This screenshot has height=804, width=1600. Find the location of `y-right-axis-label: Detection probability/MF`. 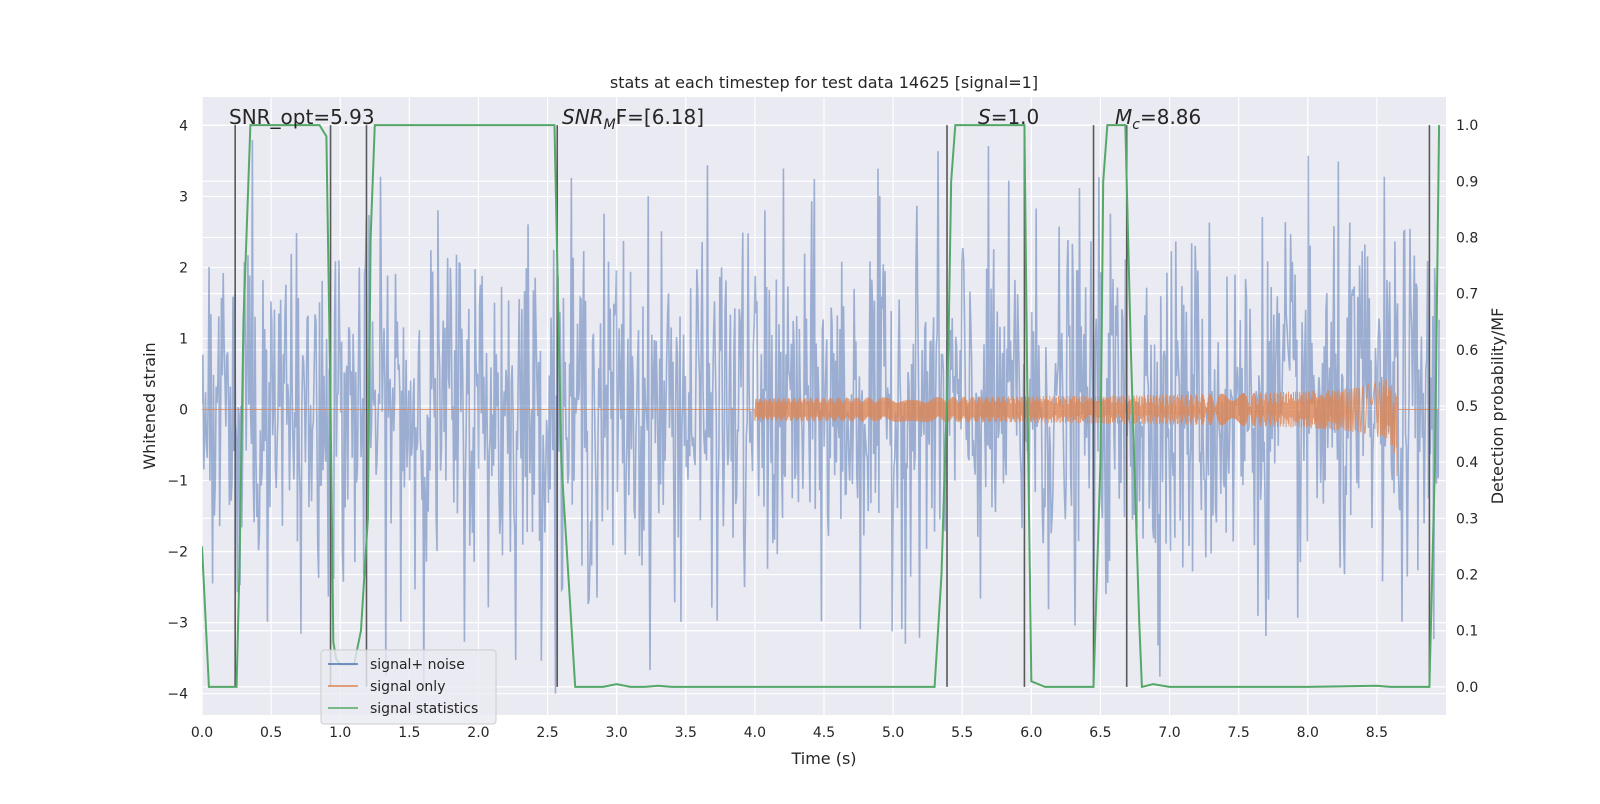

y-right-axis-label: Detection probability/MF is located at coordinates (1497, 406).